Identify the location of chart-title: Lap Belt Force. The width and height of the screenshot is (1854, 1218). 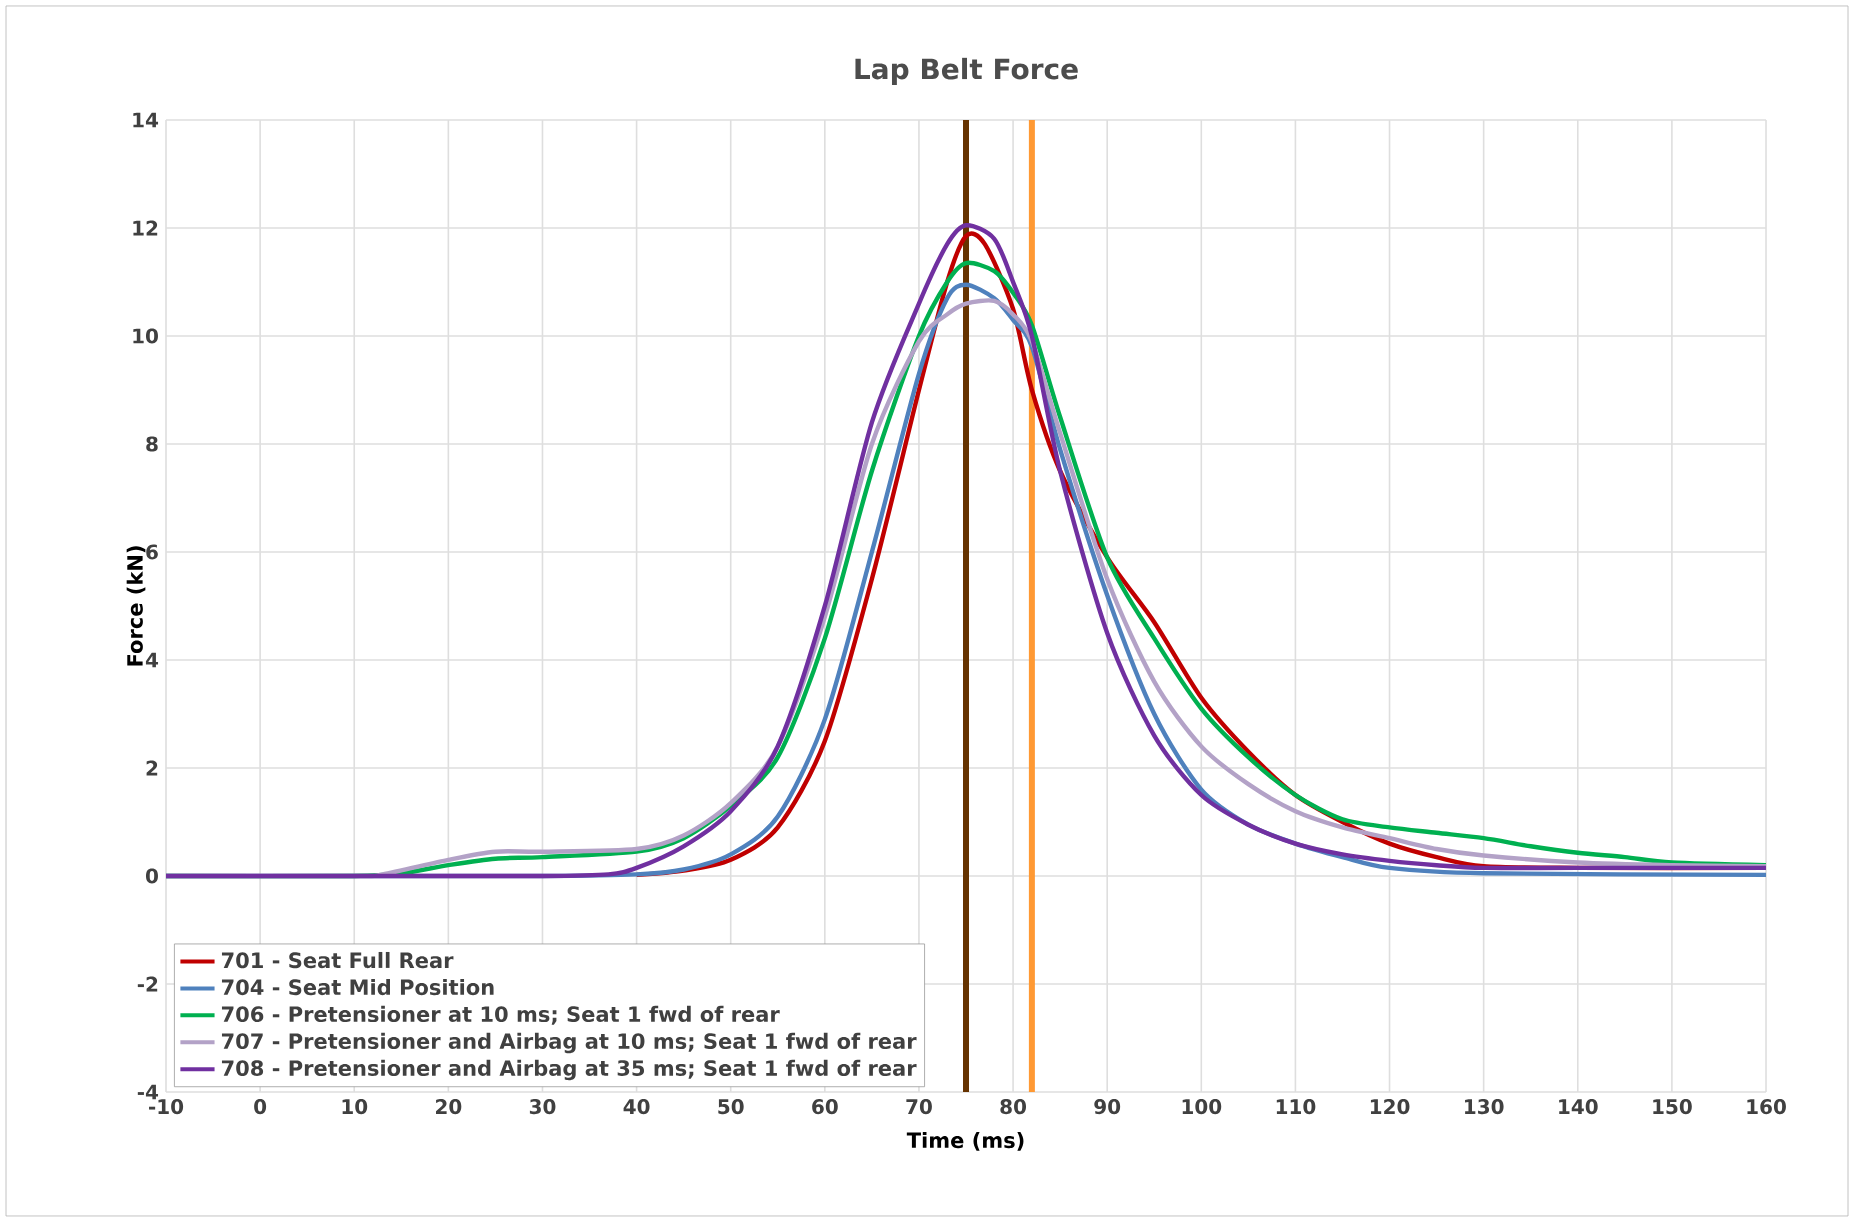
(966, 71).